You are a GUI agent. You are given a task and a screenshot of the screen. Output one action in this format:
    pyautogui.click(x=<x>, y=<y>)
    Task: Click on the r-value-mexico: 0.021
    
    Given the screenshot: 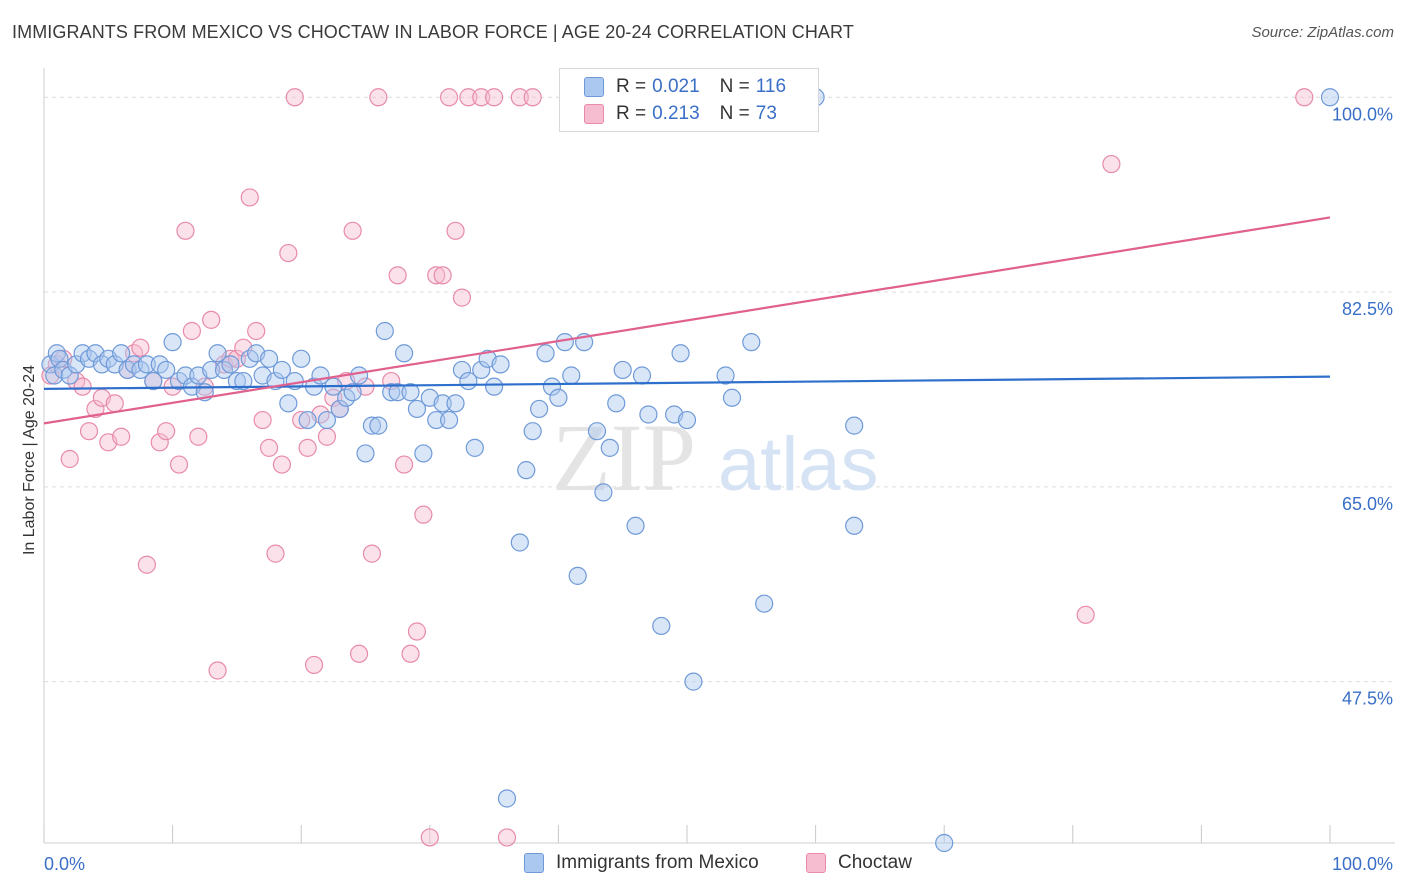 What is the action you would take?
    pyautogui.click(x=676, y=86)
    